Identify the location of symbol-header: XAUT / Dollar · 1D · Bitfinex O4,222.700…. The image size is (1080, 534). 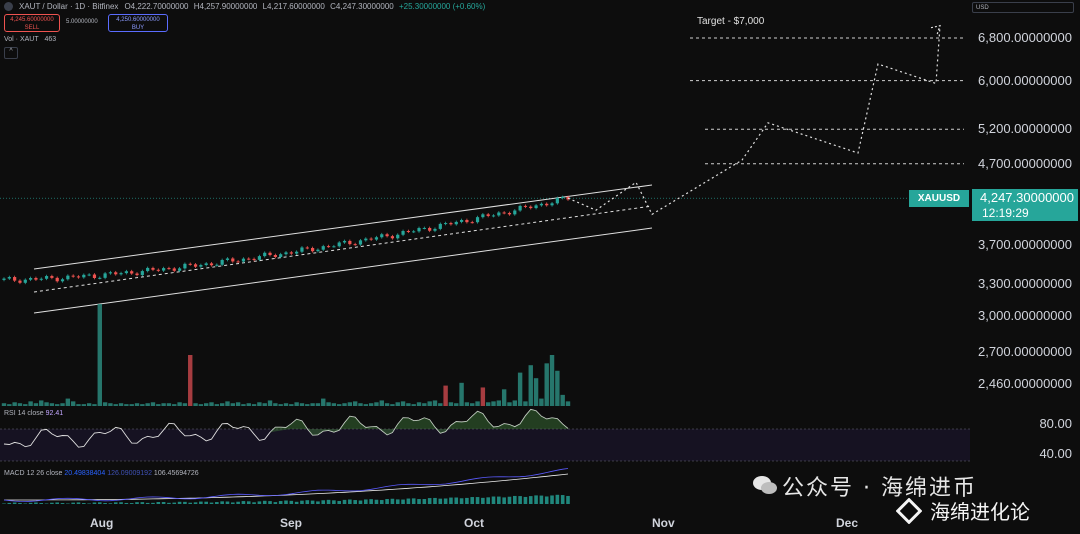
(246, 6).